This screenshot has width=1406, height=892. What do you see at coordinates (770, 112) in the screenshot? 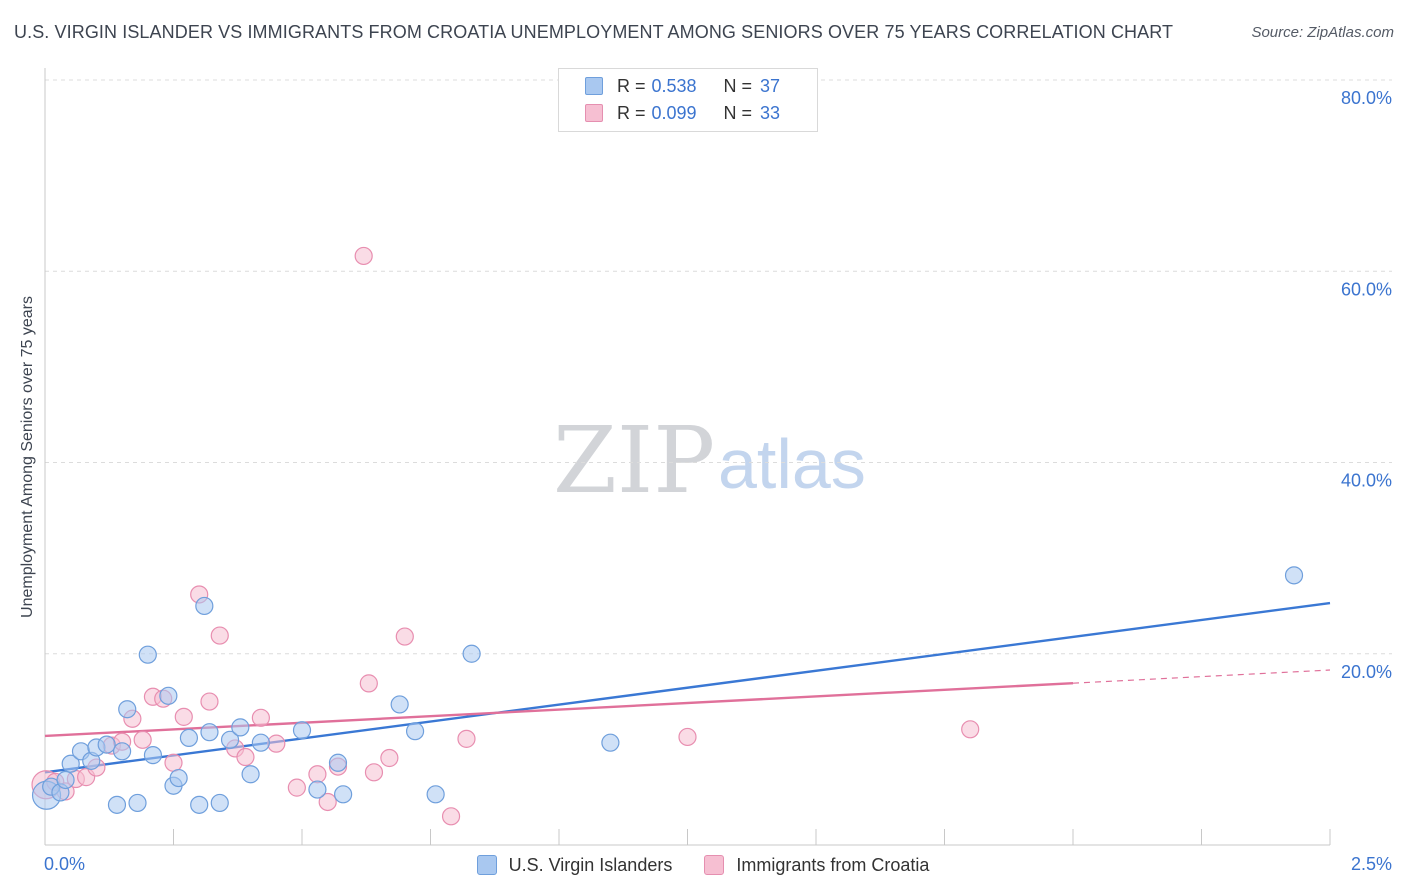
I see `legend-n-value: 33` at bounding box center [770, 112].